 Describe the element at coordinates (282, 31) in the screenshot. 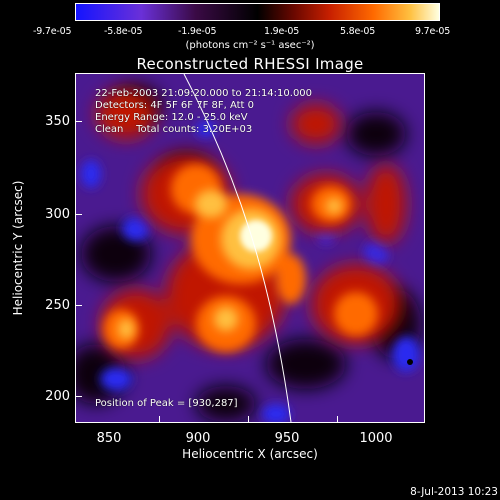

I see `colorbar-tick-label: 1.9e-05` at that location.